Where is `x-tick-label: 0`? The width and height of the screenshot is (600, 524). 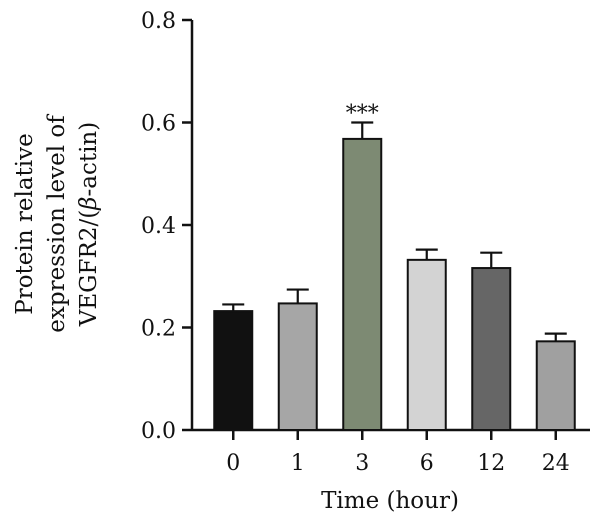 x-tick-label: 0 is located at coordinates (233, 463).